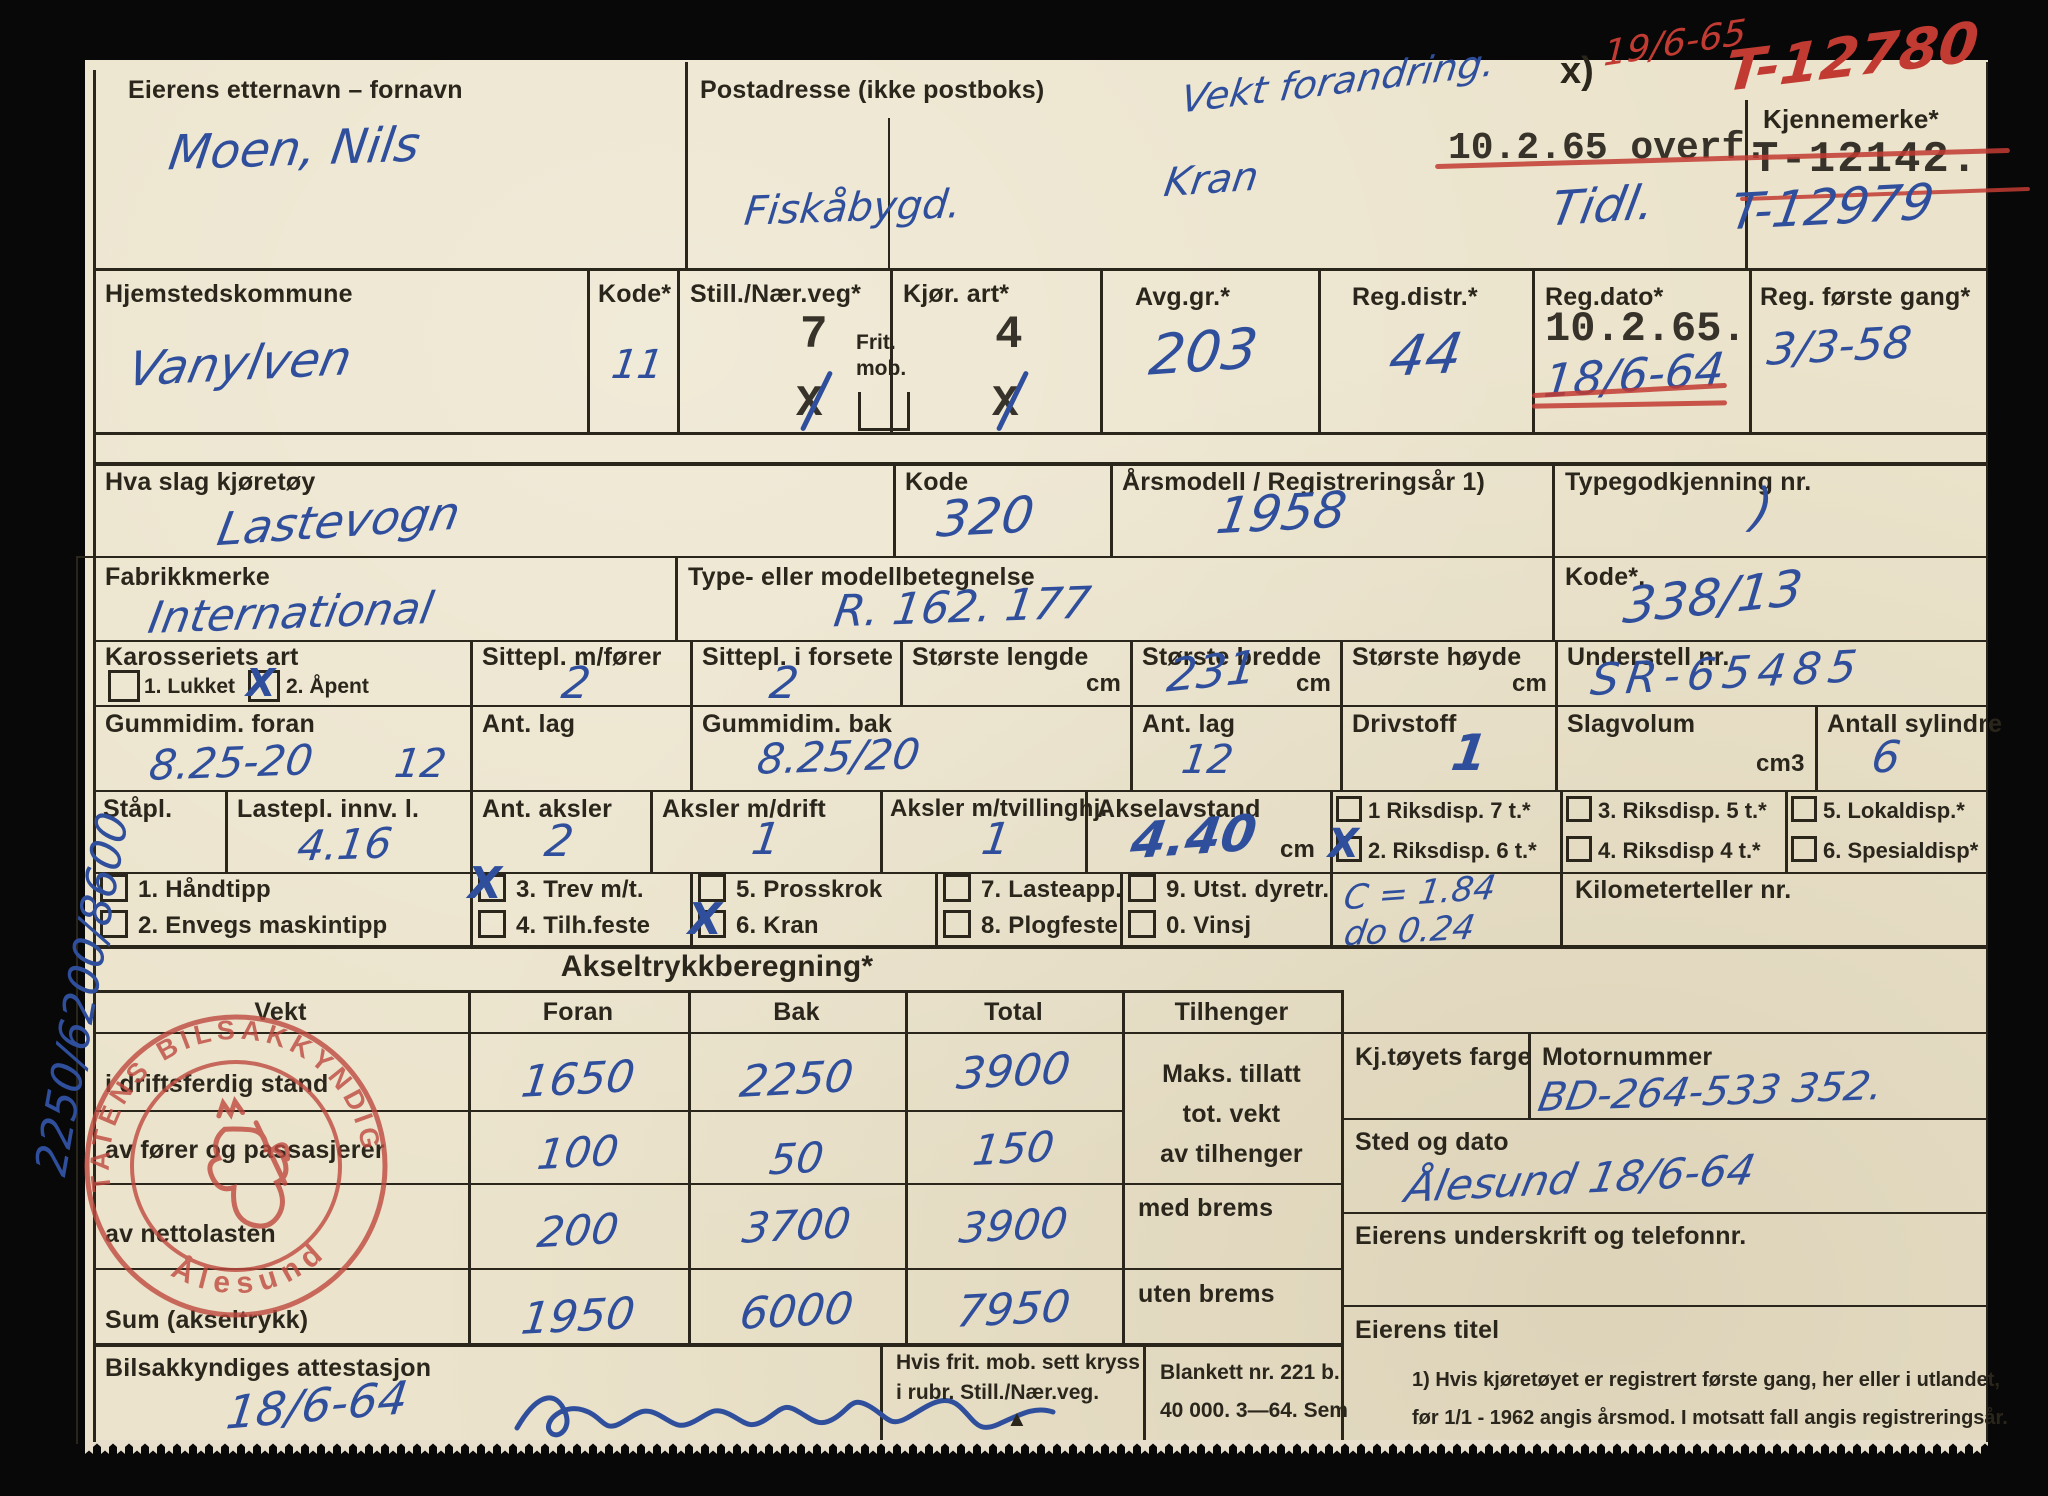 The height and width of the screenshot is (1496, 2048). I want to click on slagvolum-label: Slagvolum, so click(1631, 724).